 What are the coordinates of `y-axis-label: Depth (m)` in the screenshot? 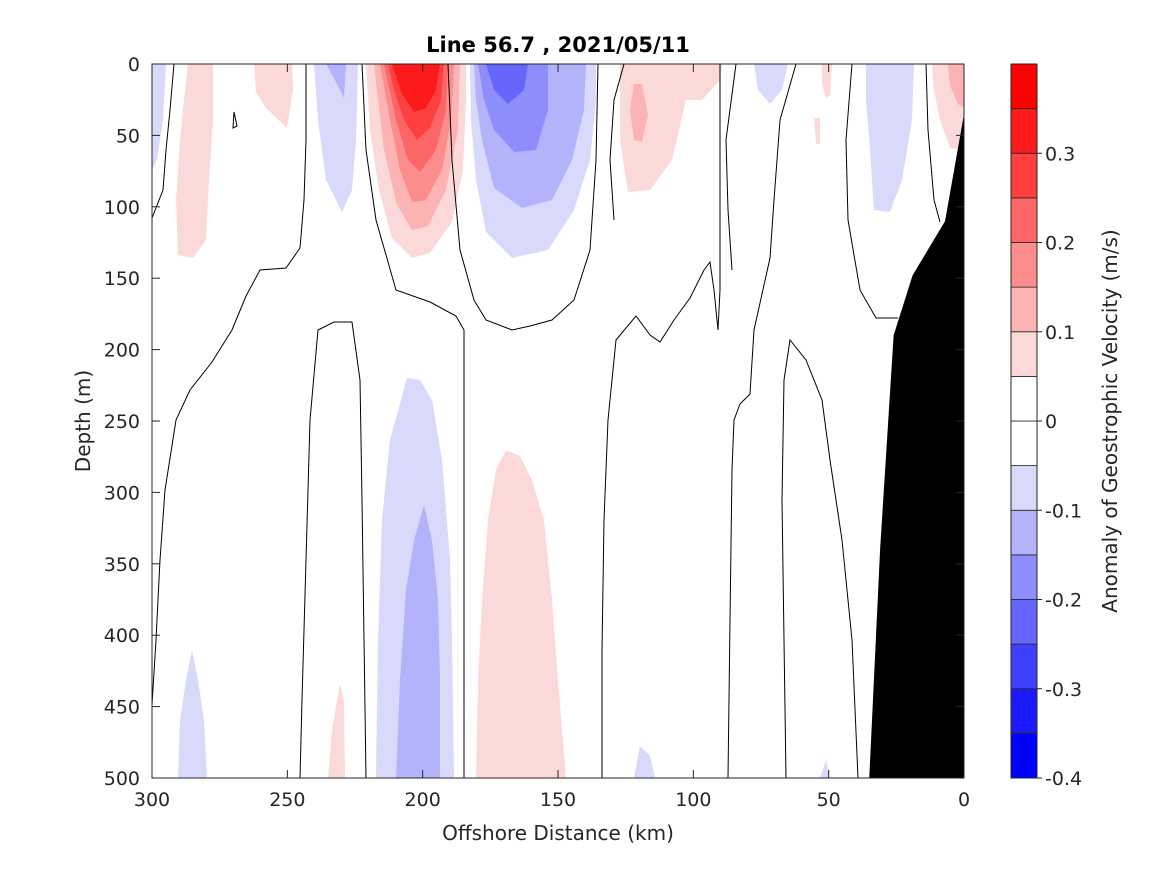 It's located at (83, 421).